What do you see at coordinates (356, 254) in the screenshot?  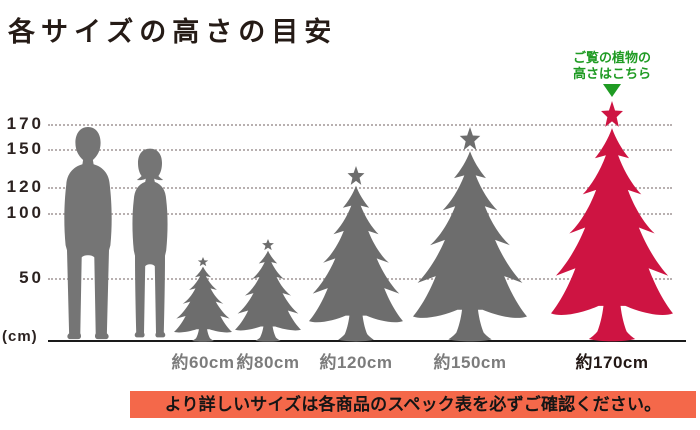 I see `tree-120cm` at bounding box center [356, 254].